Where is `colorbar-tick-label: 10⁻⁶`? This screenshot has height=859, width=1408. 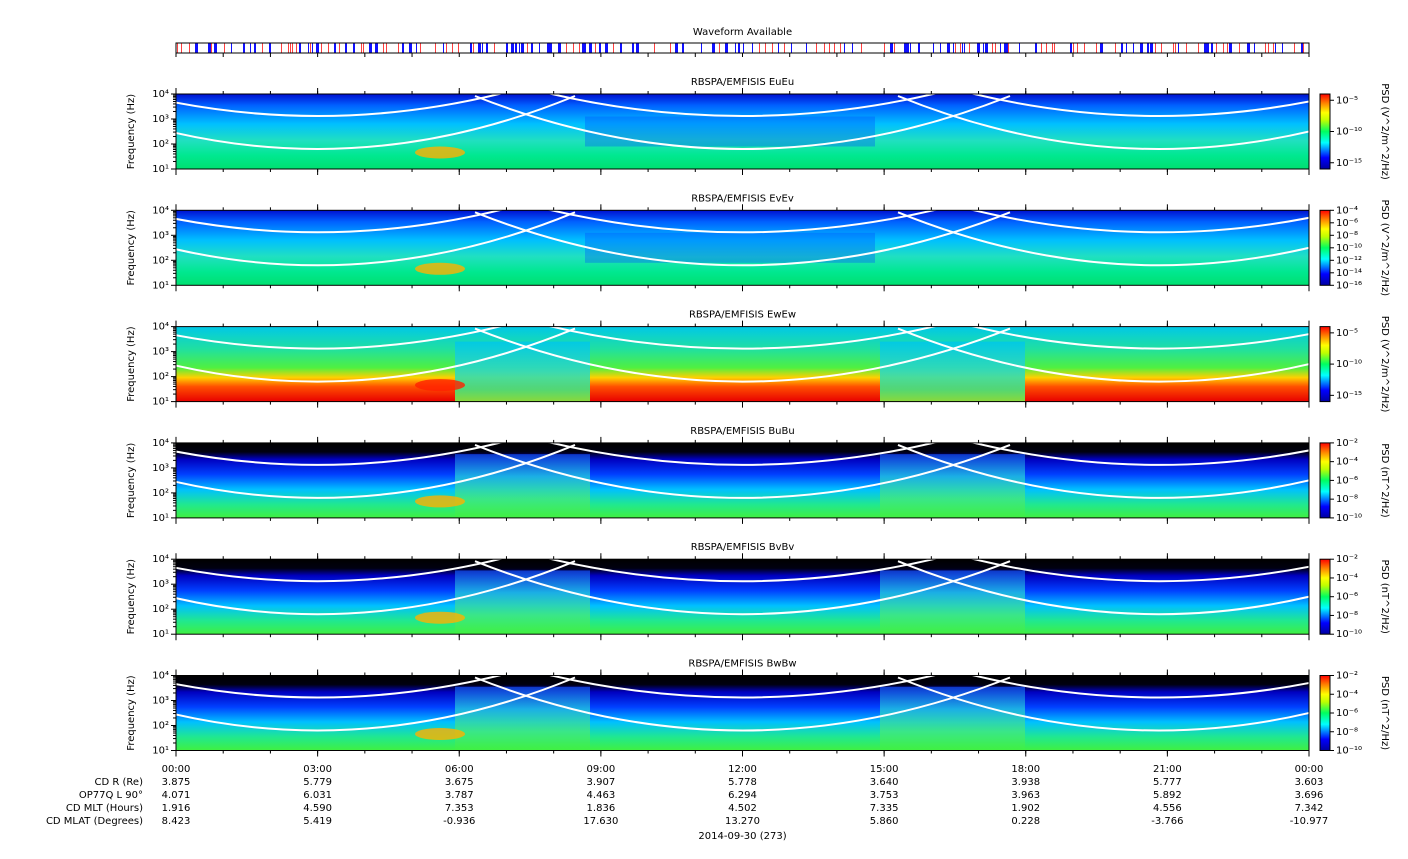
colorbar-tick-label: 10⁻⁶ is located at coordinates (1347, 597).